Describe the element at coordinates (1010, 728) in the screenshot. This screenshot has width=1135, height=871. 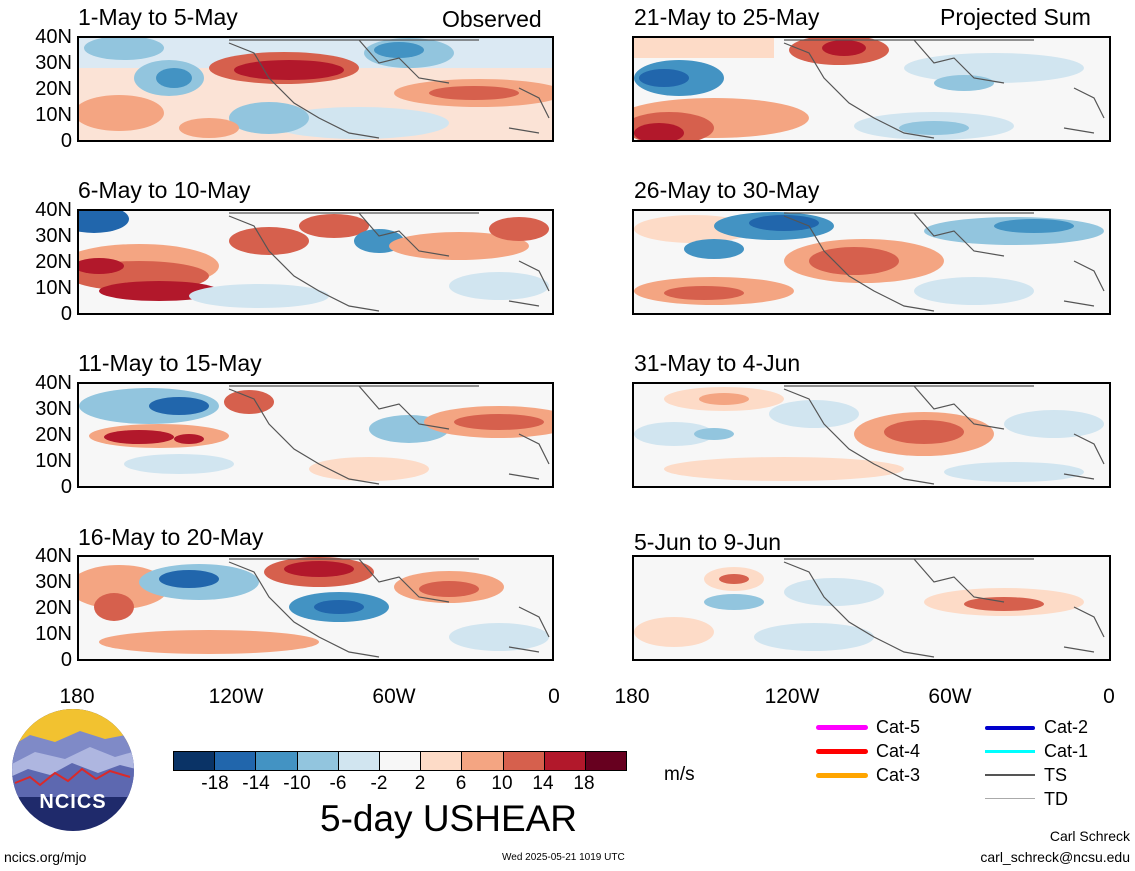
I see `legend-line-cat2` at that location.